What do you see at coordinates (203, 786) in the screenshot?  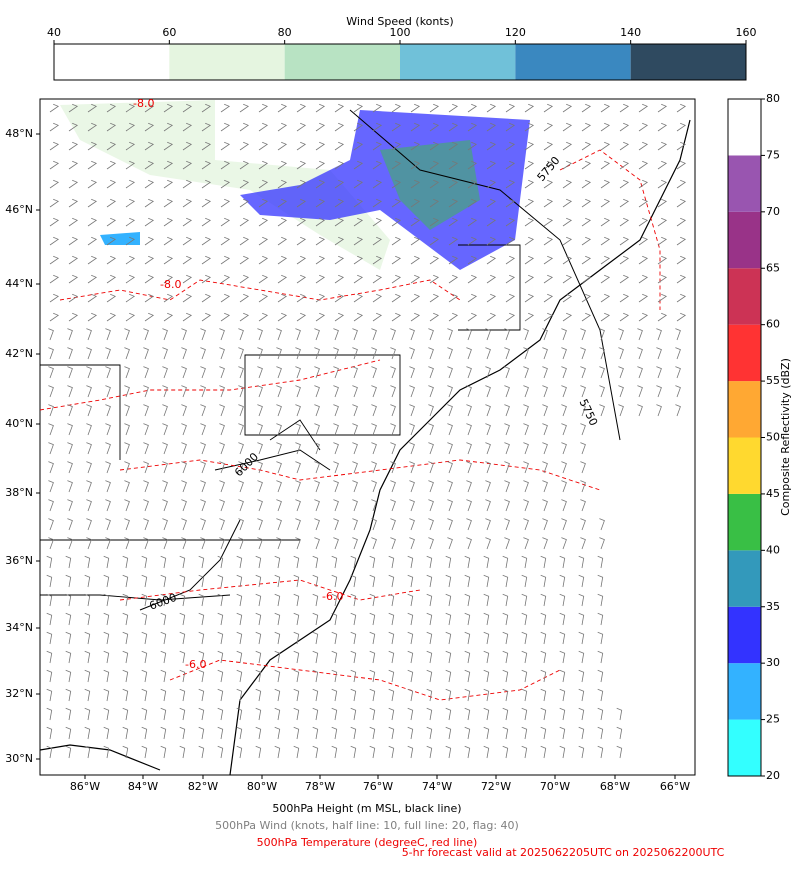 I see `lon-label: 82°W` at bounding box center [203, 786].